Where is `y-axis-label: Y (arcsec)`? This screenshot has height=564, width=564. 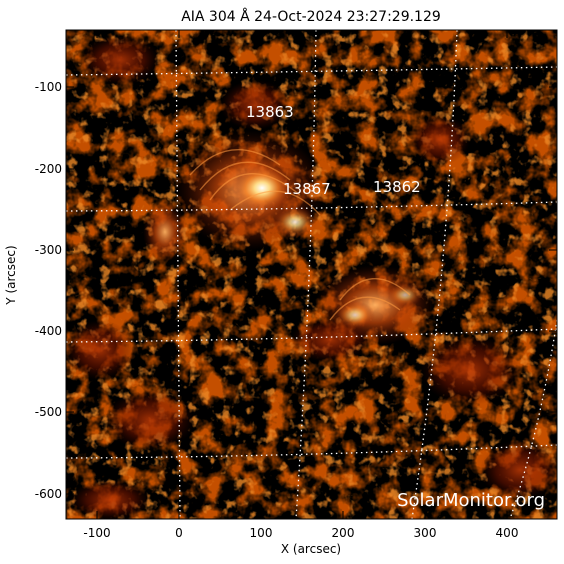
y-axis-label: Y (arcsec) is located at coordinates (11, 275).